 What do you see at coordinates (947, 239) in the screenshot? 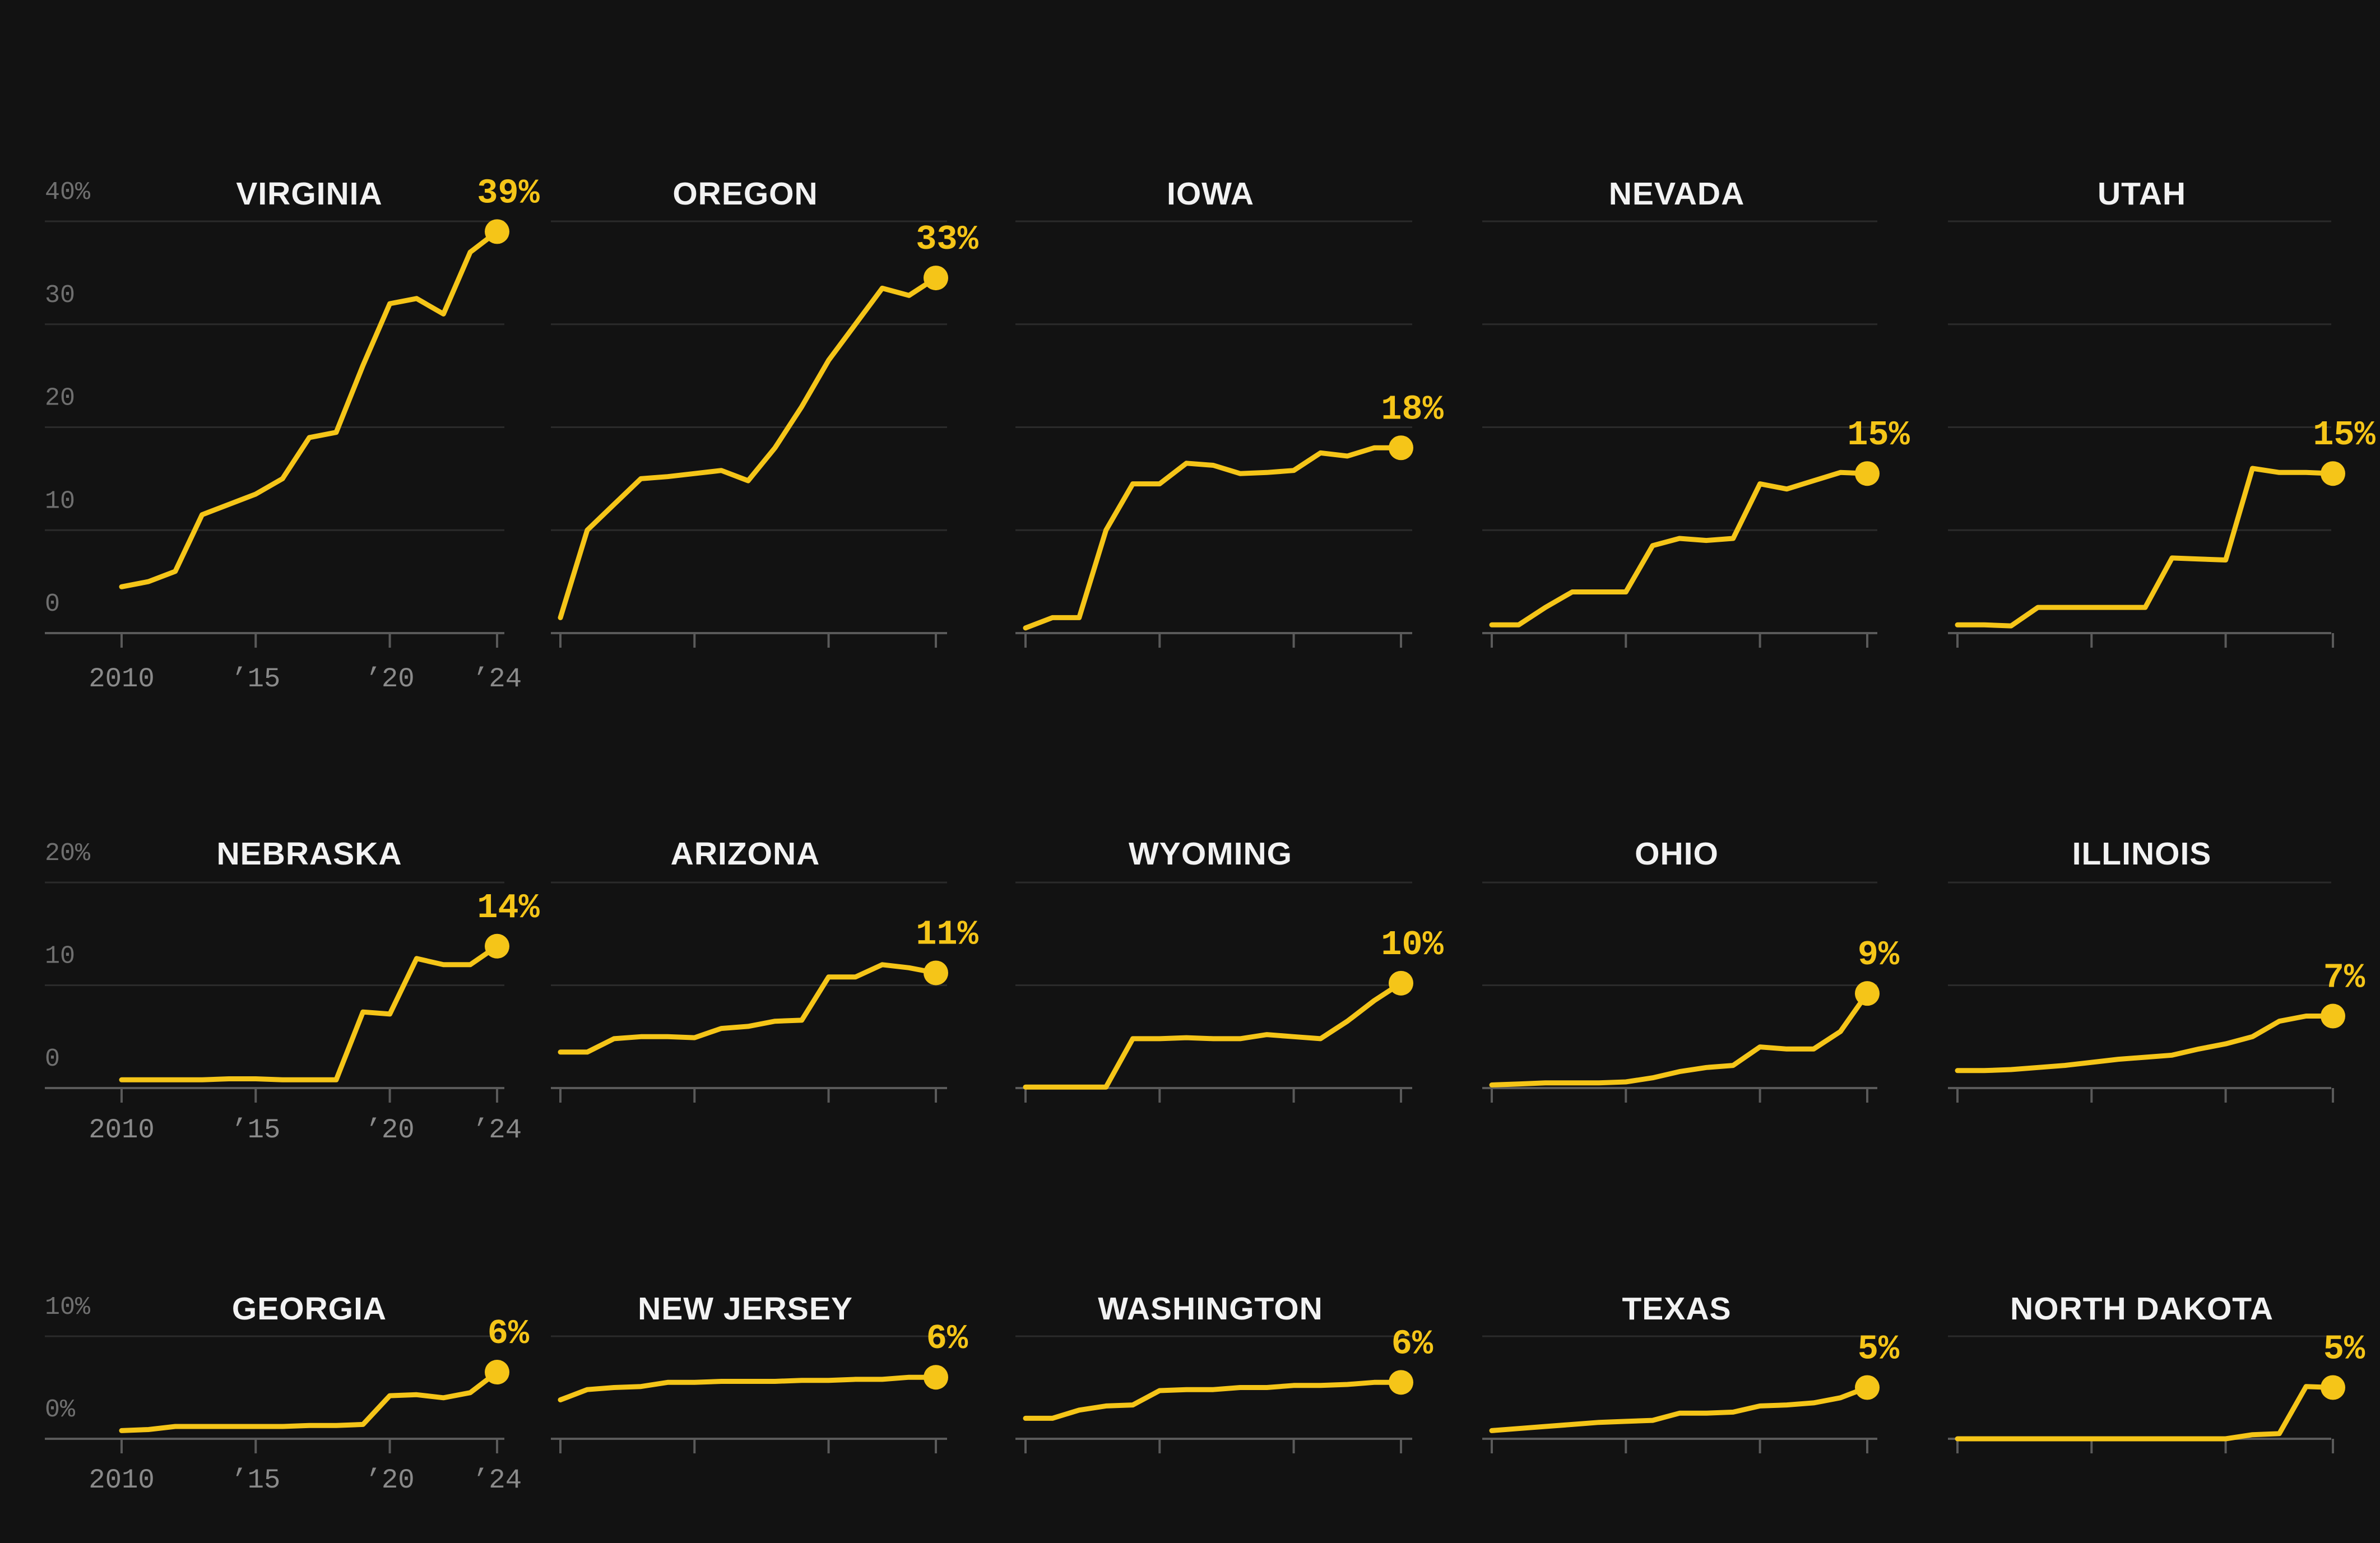
I see `end-value-label: 33%` at bounding box center [947, 239].